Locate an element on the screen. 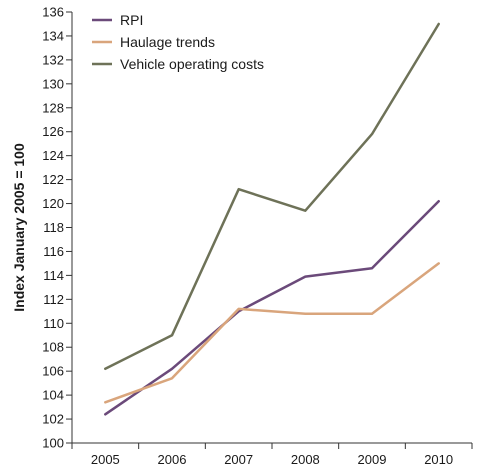 This screenshot has width=482, height=470. y-tick-label: 124 is located at coordinates (53, 155).